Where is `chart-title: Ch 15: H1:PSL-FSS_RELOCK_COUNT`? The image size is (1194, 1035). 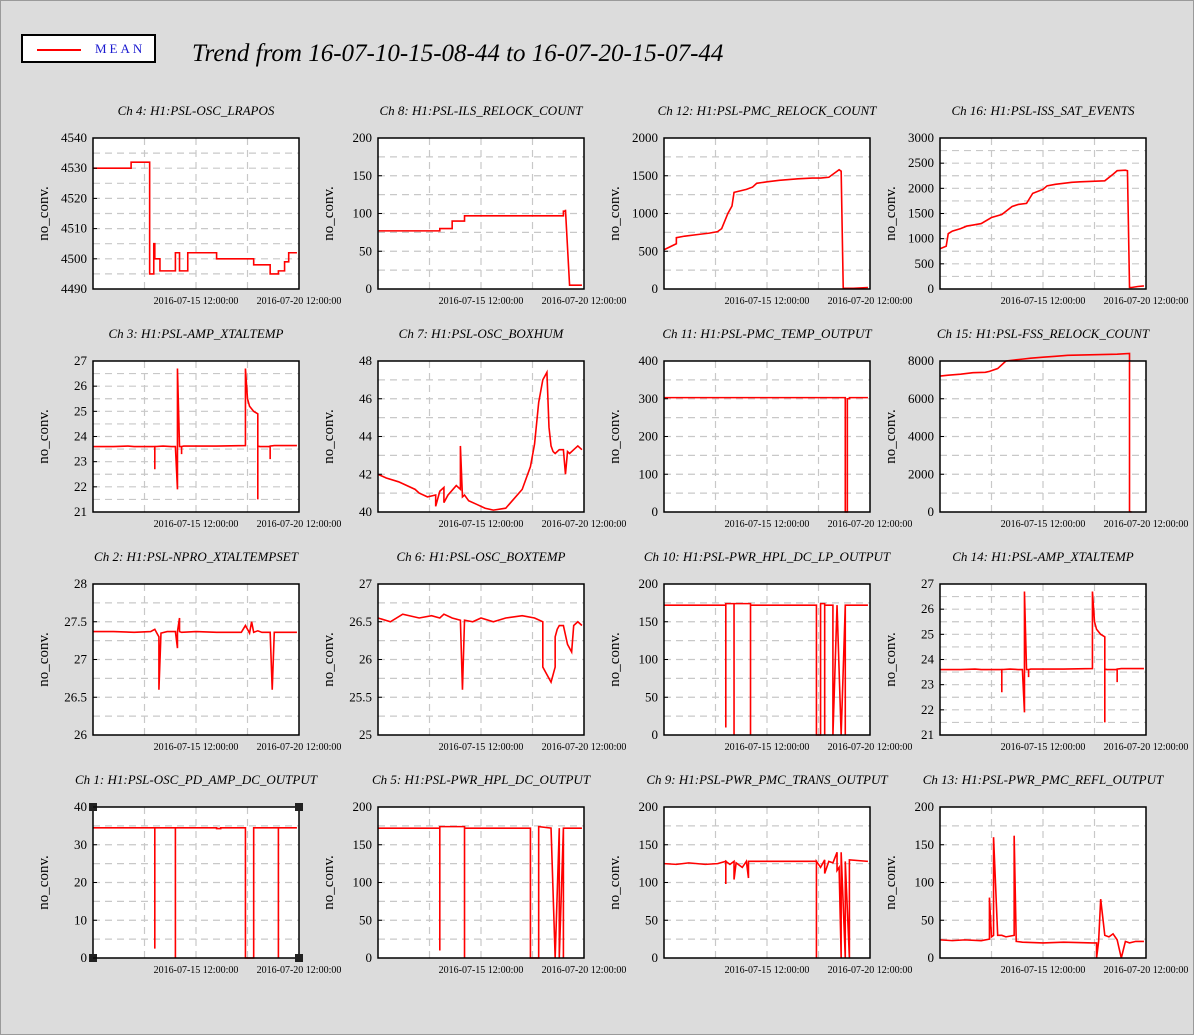 chart-title: Ch 15: H1:PSL-FSS_RELOCK_COUNT is located at coordinates (1043, 333).